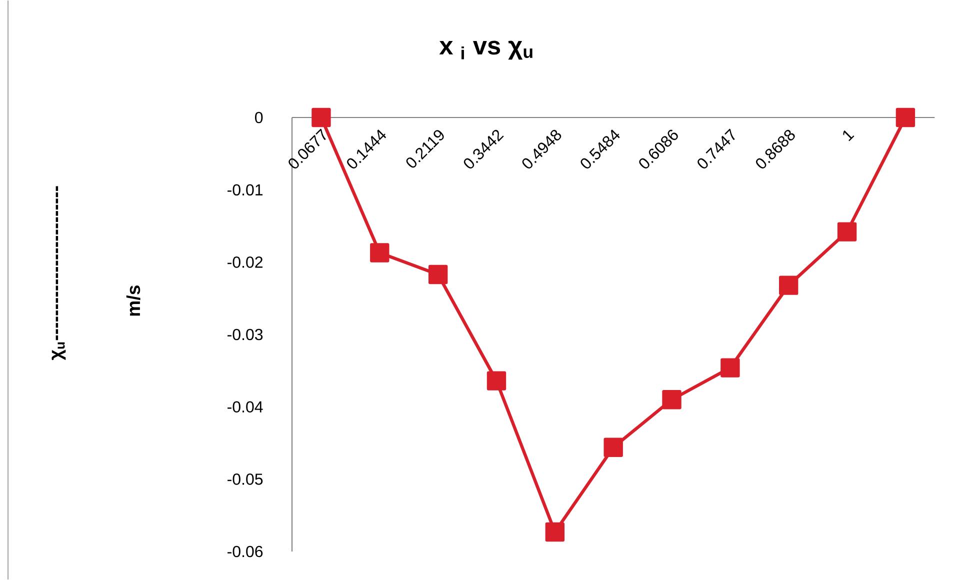  Describe the element at coordinates (259, 118) in the screenshot. I see `y-tick-label: 0` at that location.